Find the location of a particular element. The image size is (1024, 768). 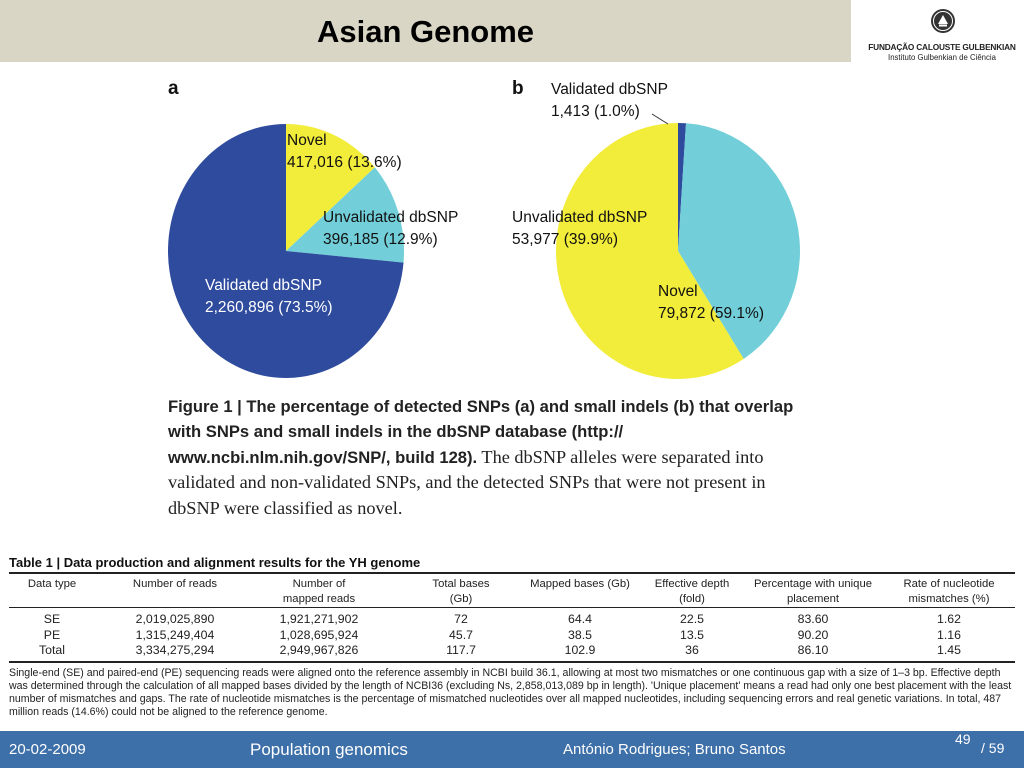

table-cell: Total is located at coordinates (52, 650).